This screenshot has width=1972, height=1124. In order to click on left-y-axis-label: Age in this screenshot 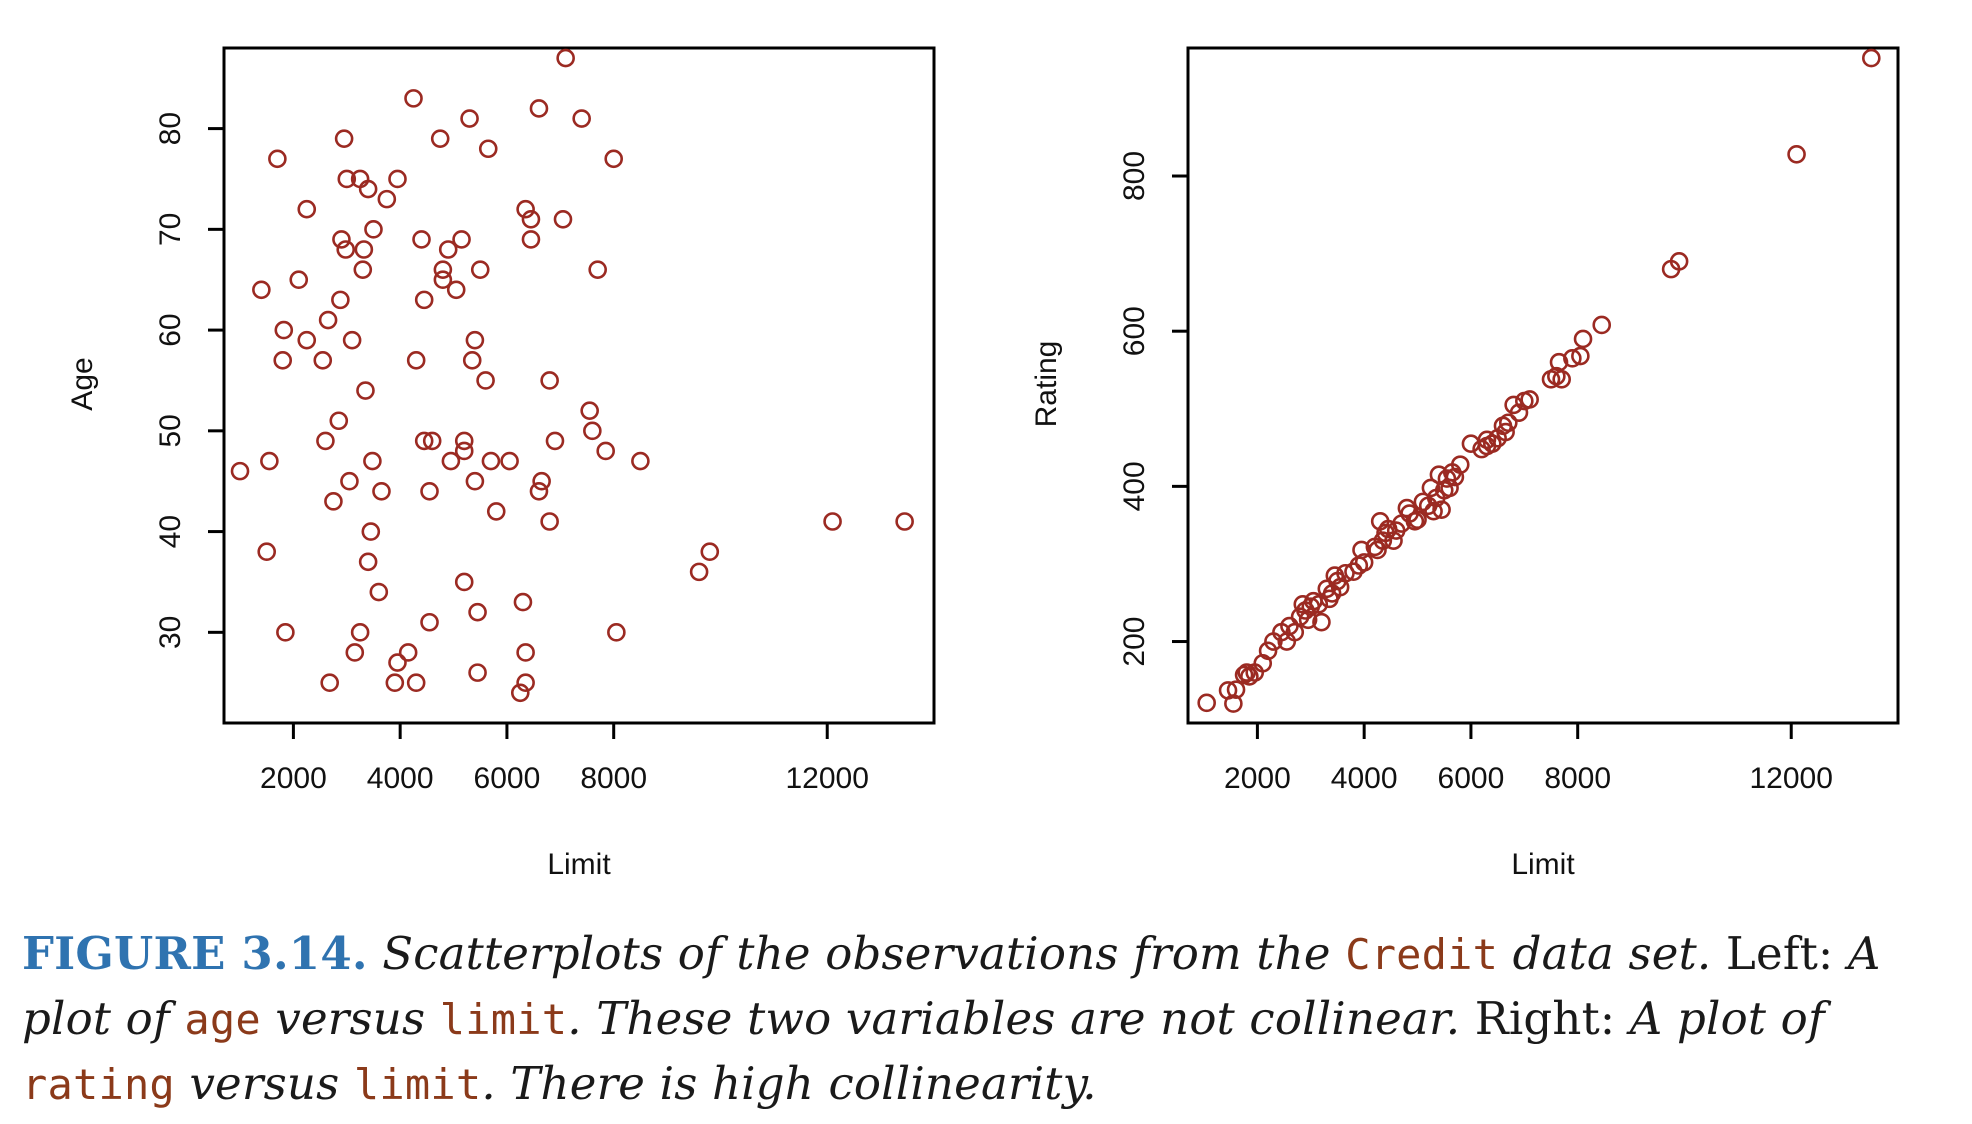, I will do `click(82, 383)`.